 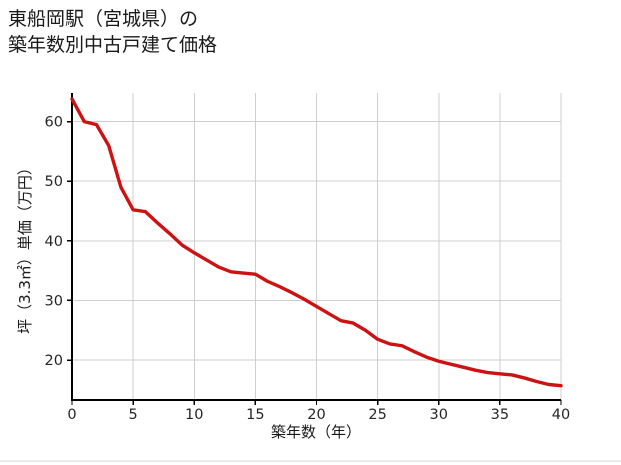 What do you see at coordinates (71, 415) in the screenshot?
I see `x-tick-label: 0` at bounding box center [71, 415].